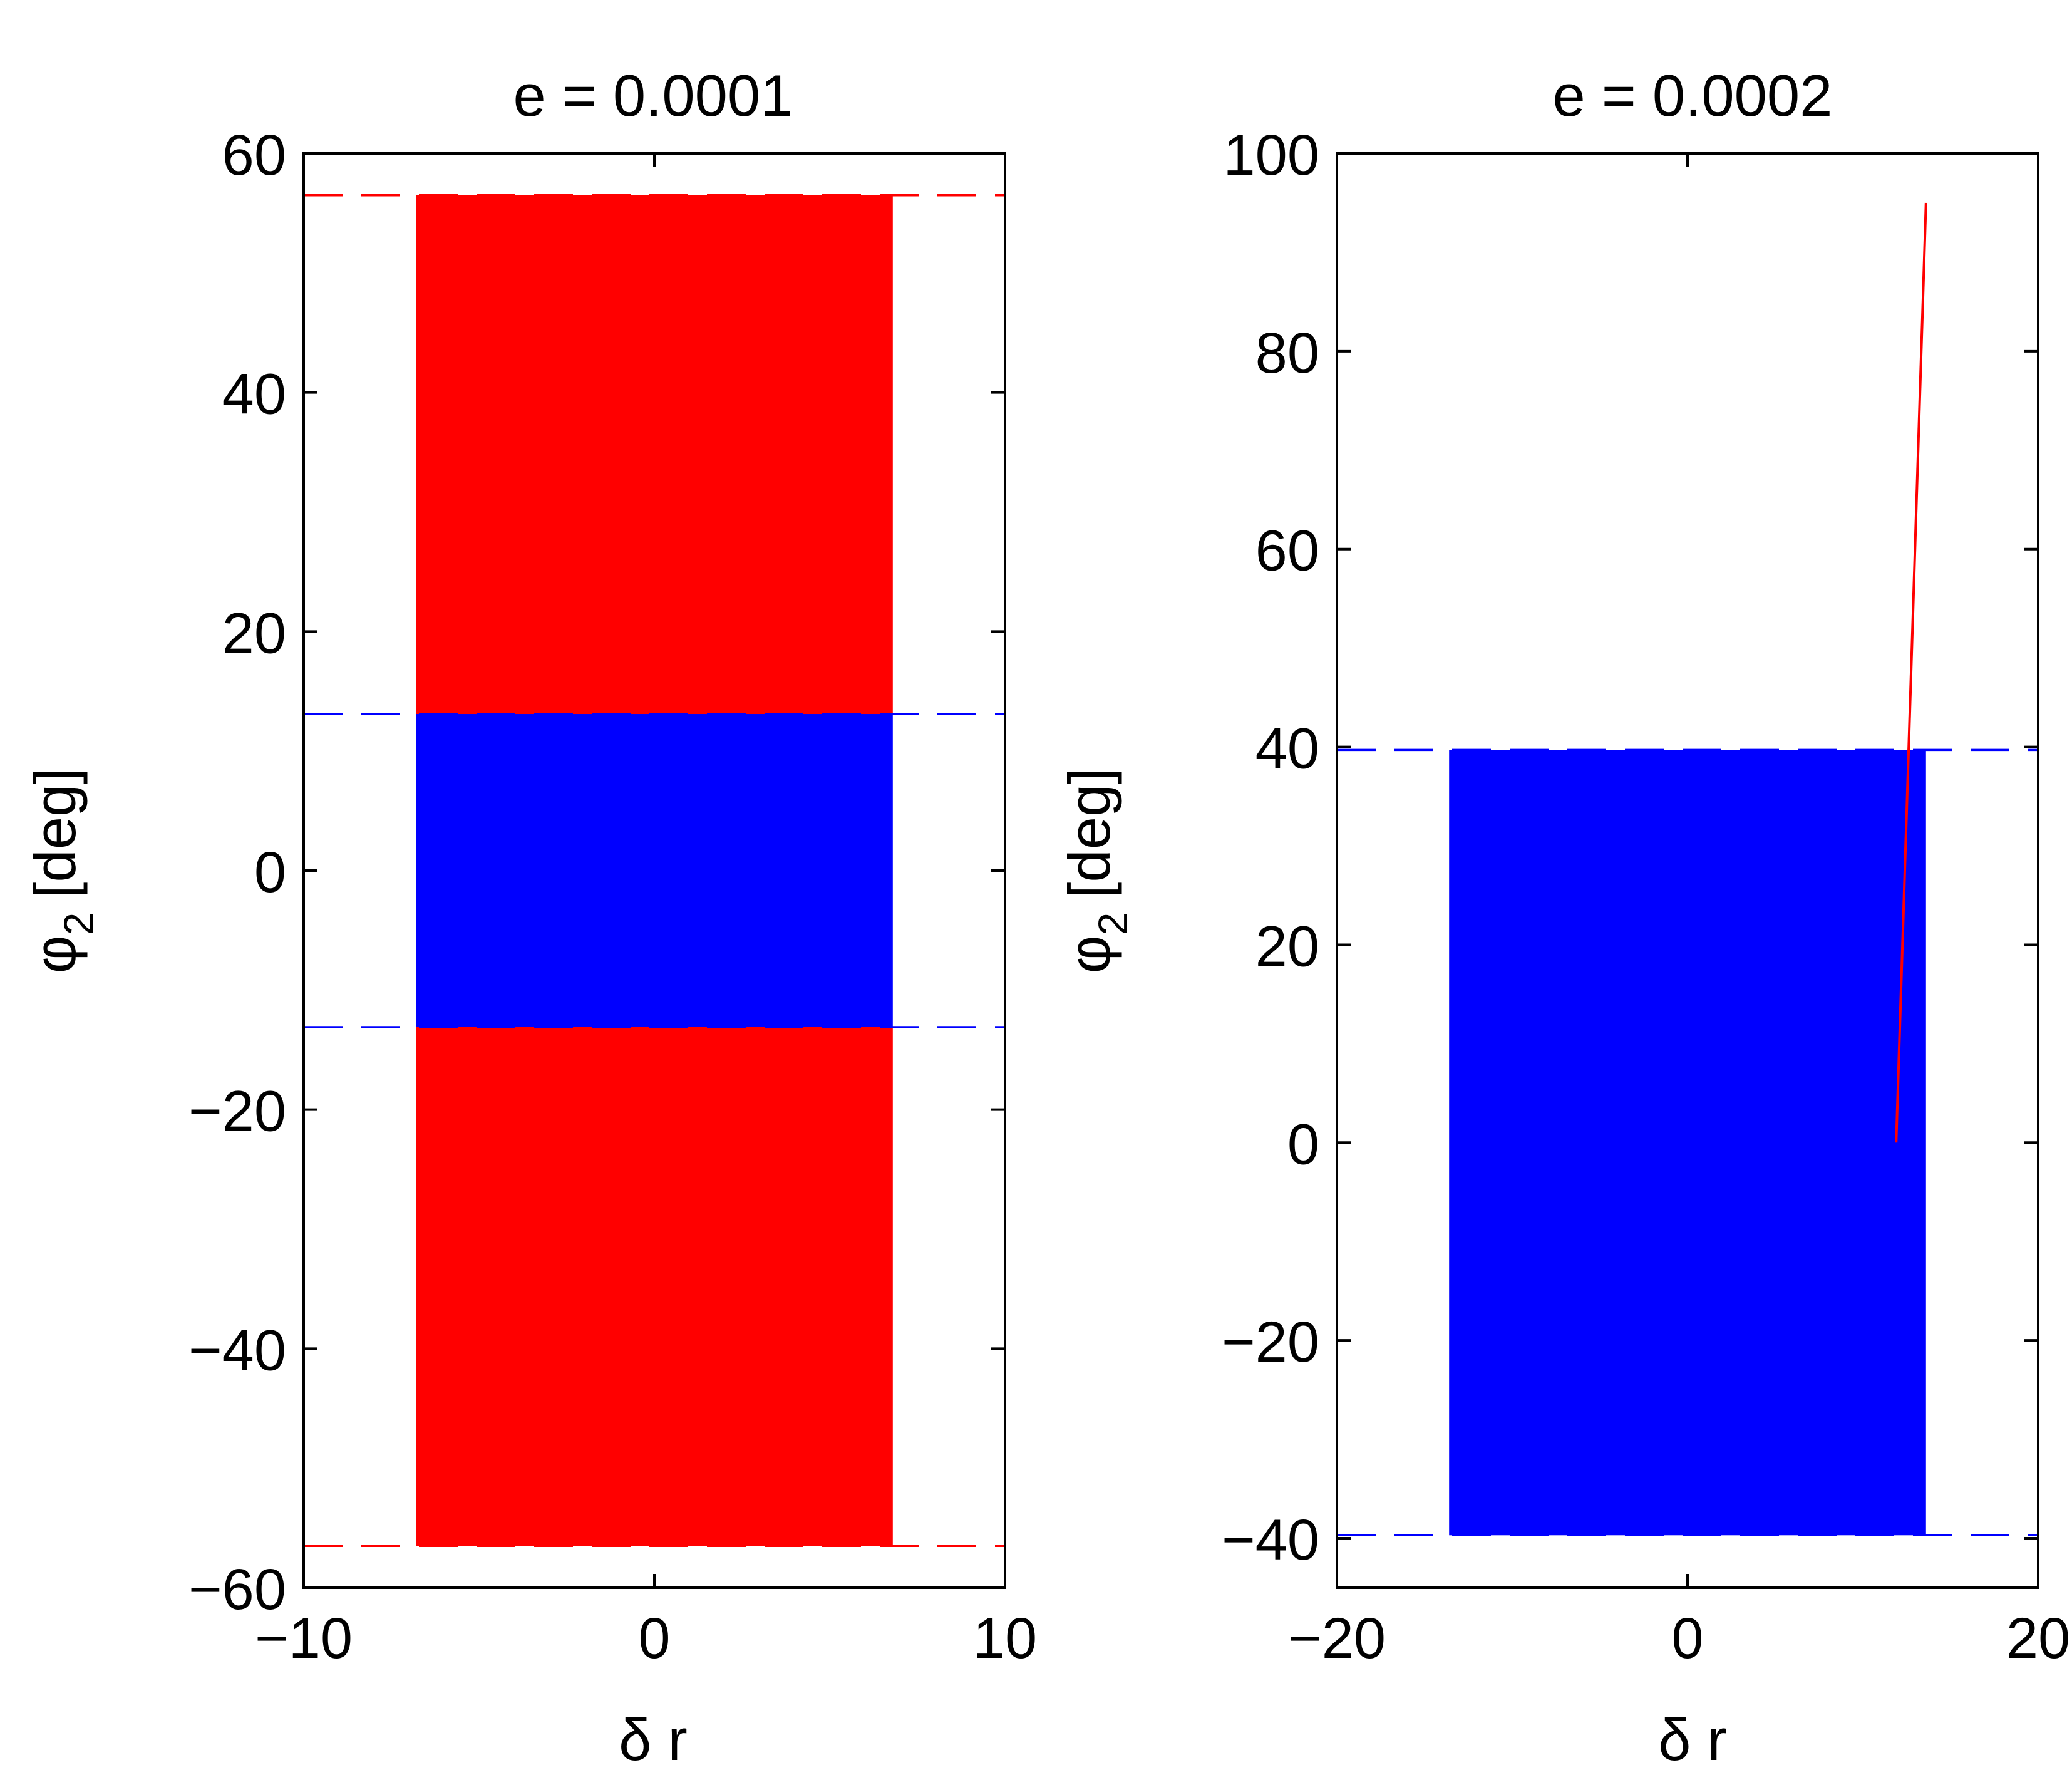 Image resolution: width=2072 pixels, height=1775 pixels. Describe the element at coordinates (1693, 95) in the screenshot. I see `chart-title: e = 0.0002` at that location.